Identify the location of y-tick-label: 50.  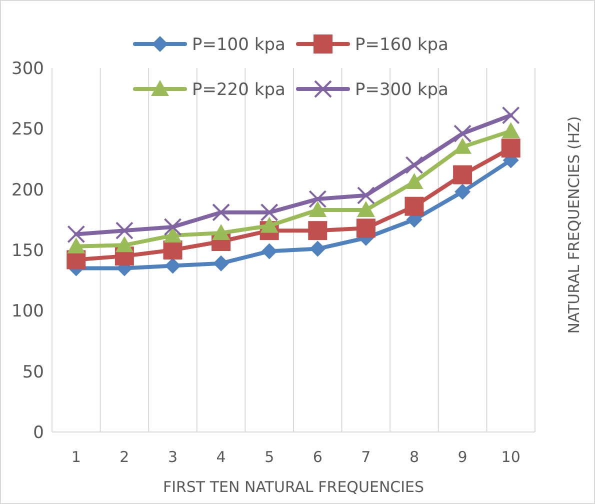
(33, 372).